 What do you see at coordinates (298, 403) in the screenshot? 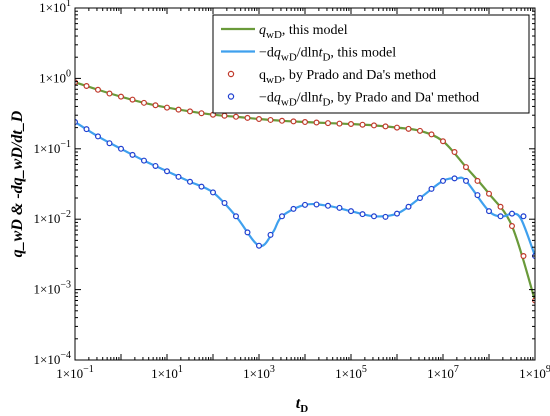
I see `x-axis-label-main: t` at bounding box center [298, 403].